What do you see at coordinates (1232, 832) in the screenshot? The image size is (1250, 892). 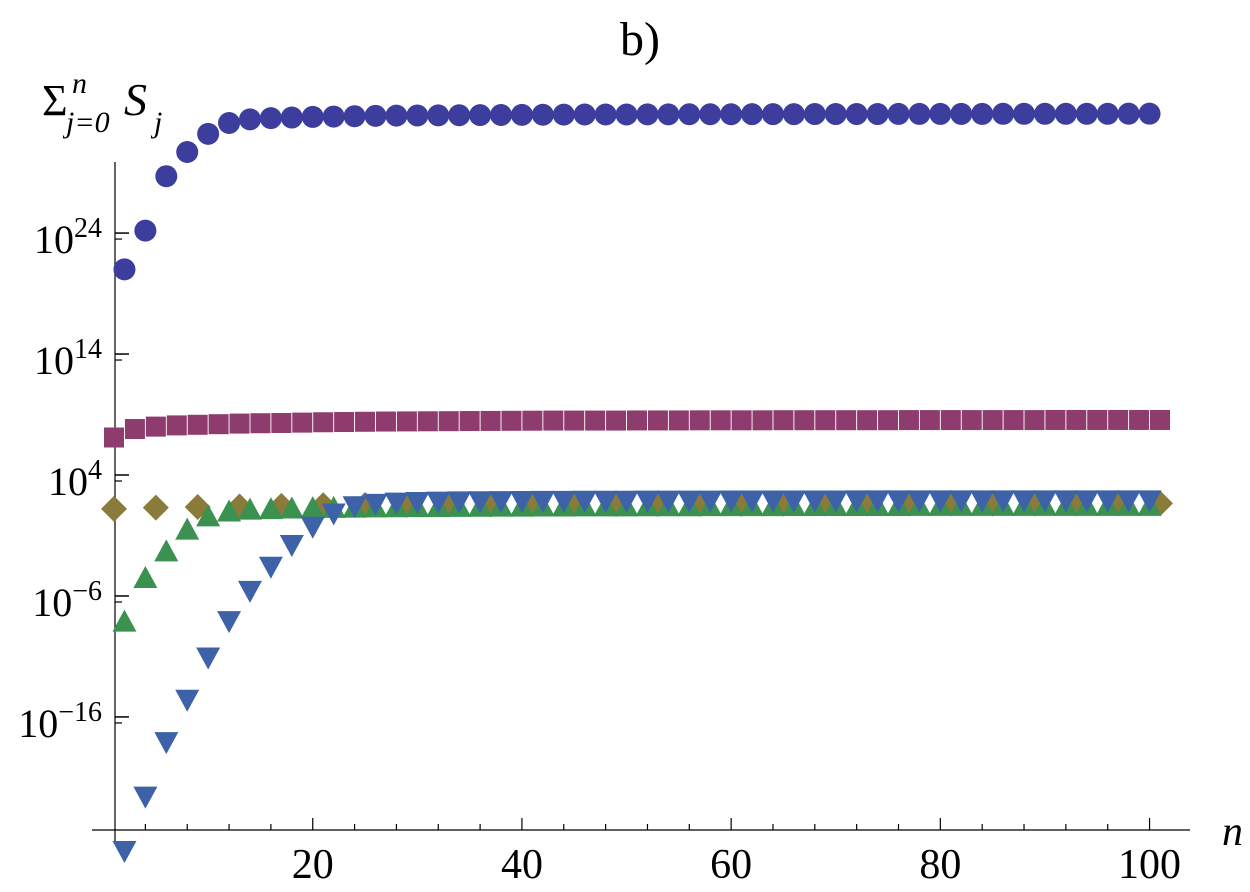 I see `x-axis-label: n` at bounding box center [1232, 832].